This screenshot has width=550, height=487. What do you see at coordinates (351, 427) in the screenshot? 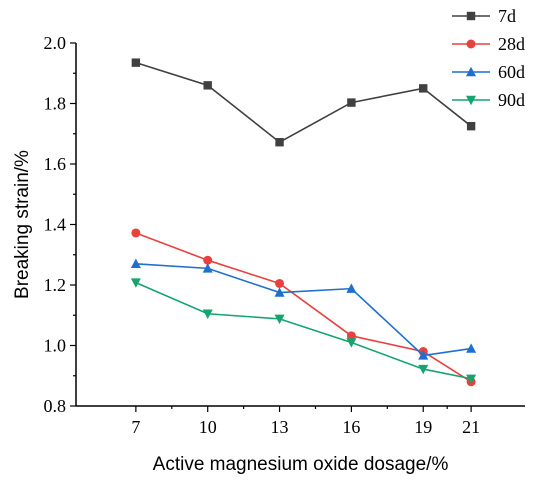
I see `x-tick-label: 16` at bounding box center [351, 427].